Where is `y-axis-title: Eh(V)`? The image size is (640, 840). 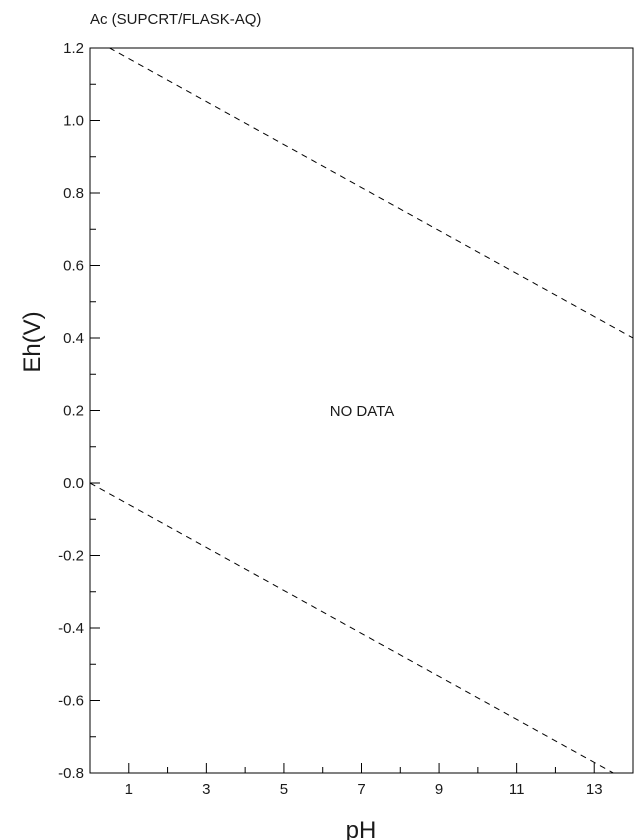
y-axis-title: Eh(V) is located at coordinates (32, 341).